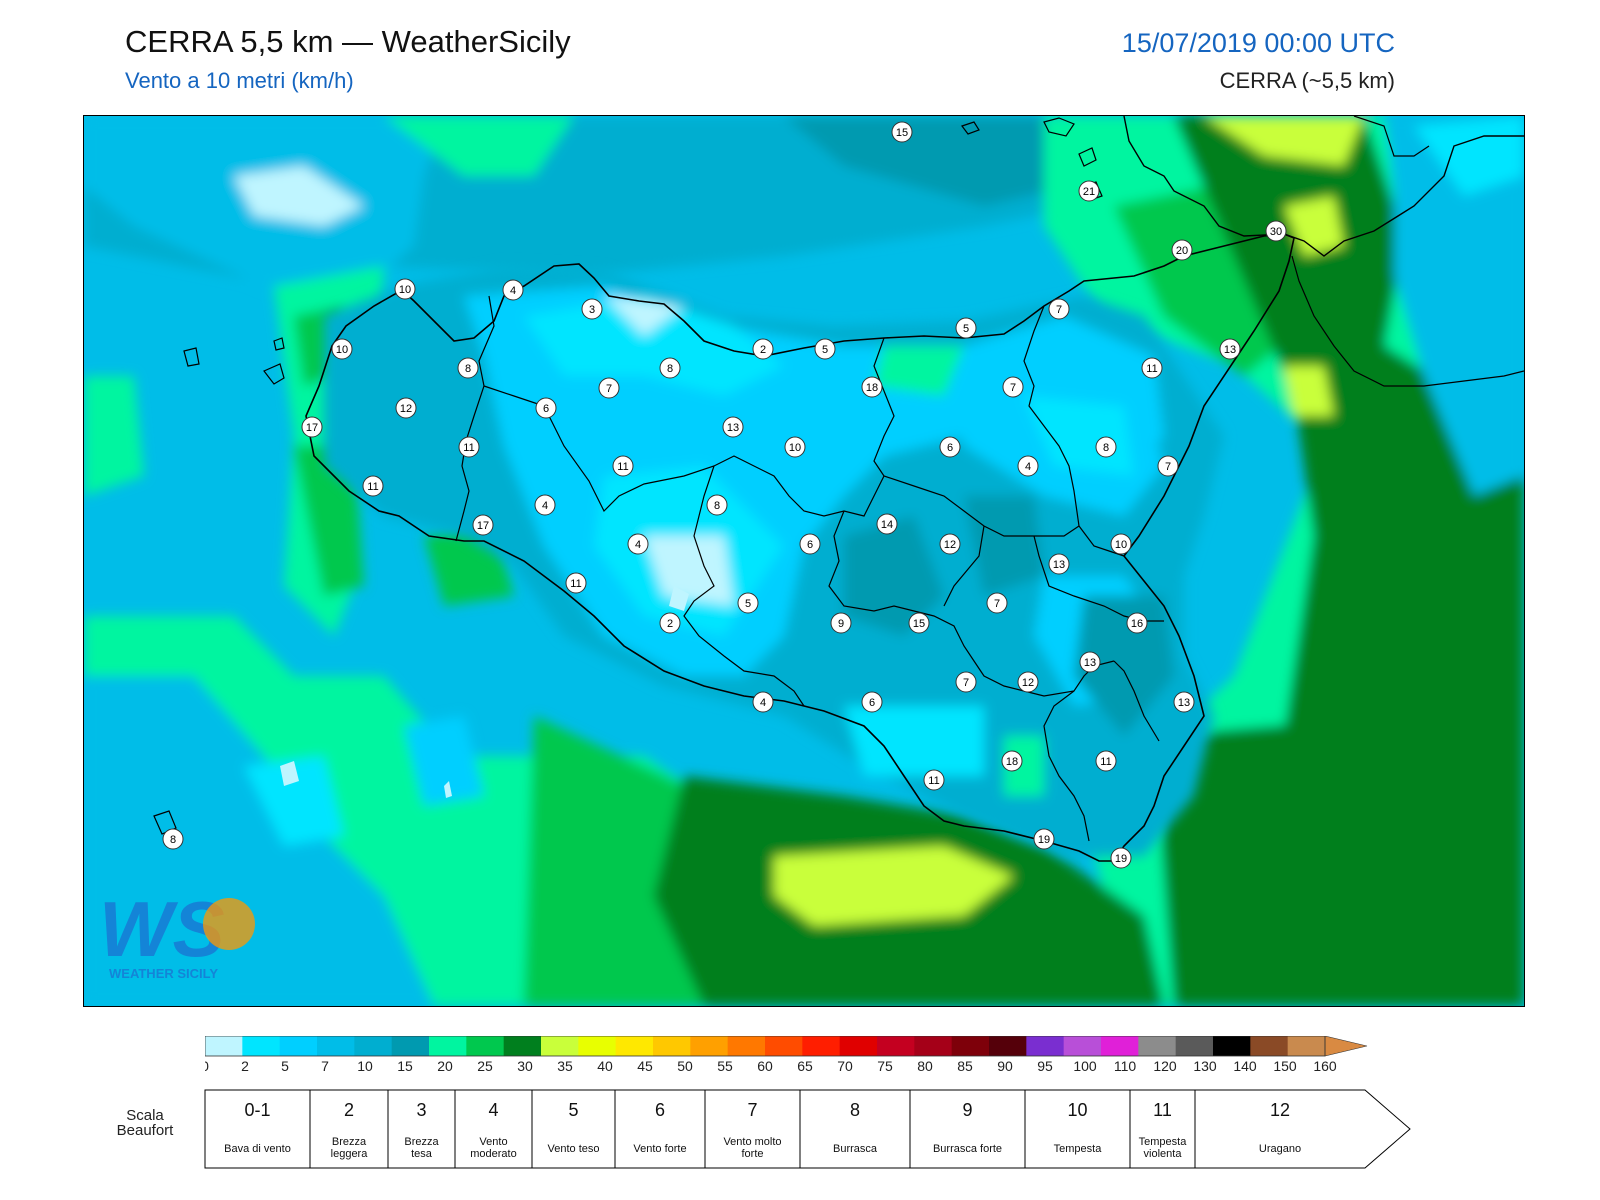 The height and width of the screenshot is (1200, 1600). What do you see at coordinates (885, 1066) in the screenshot?
I see `colorbar-tick-label: 75` at bounding box center [885, 1066].